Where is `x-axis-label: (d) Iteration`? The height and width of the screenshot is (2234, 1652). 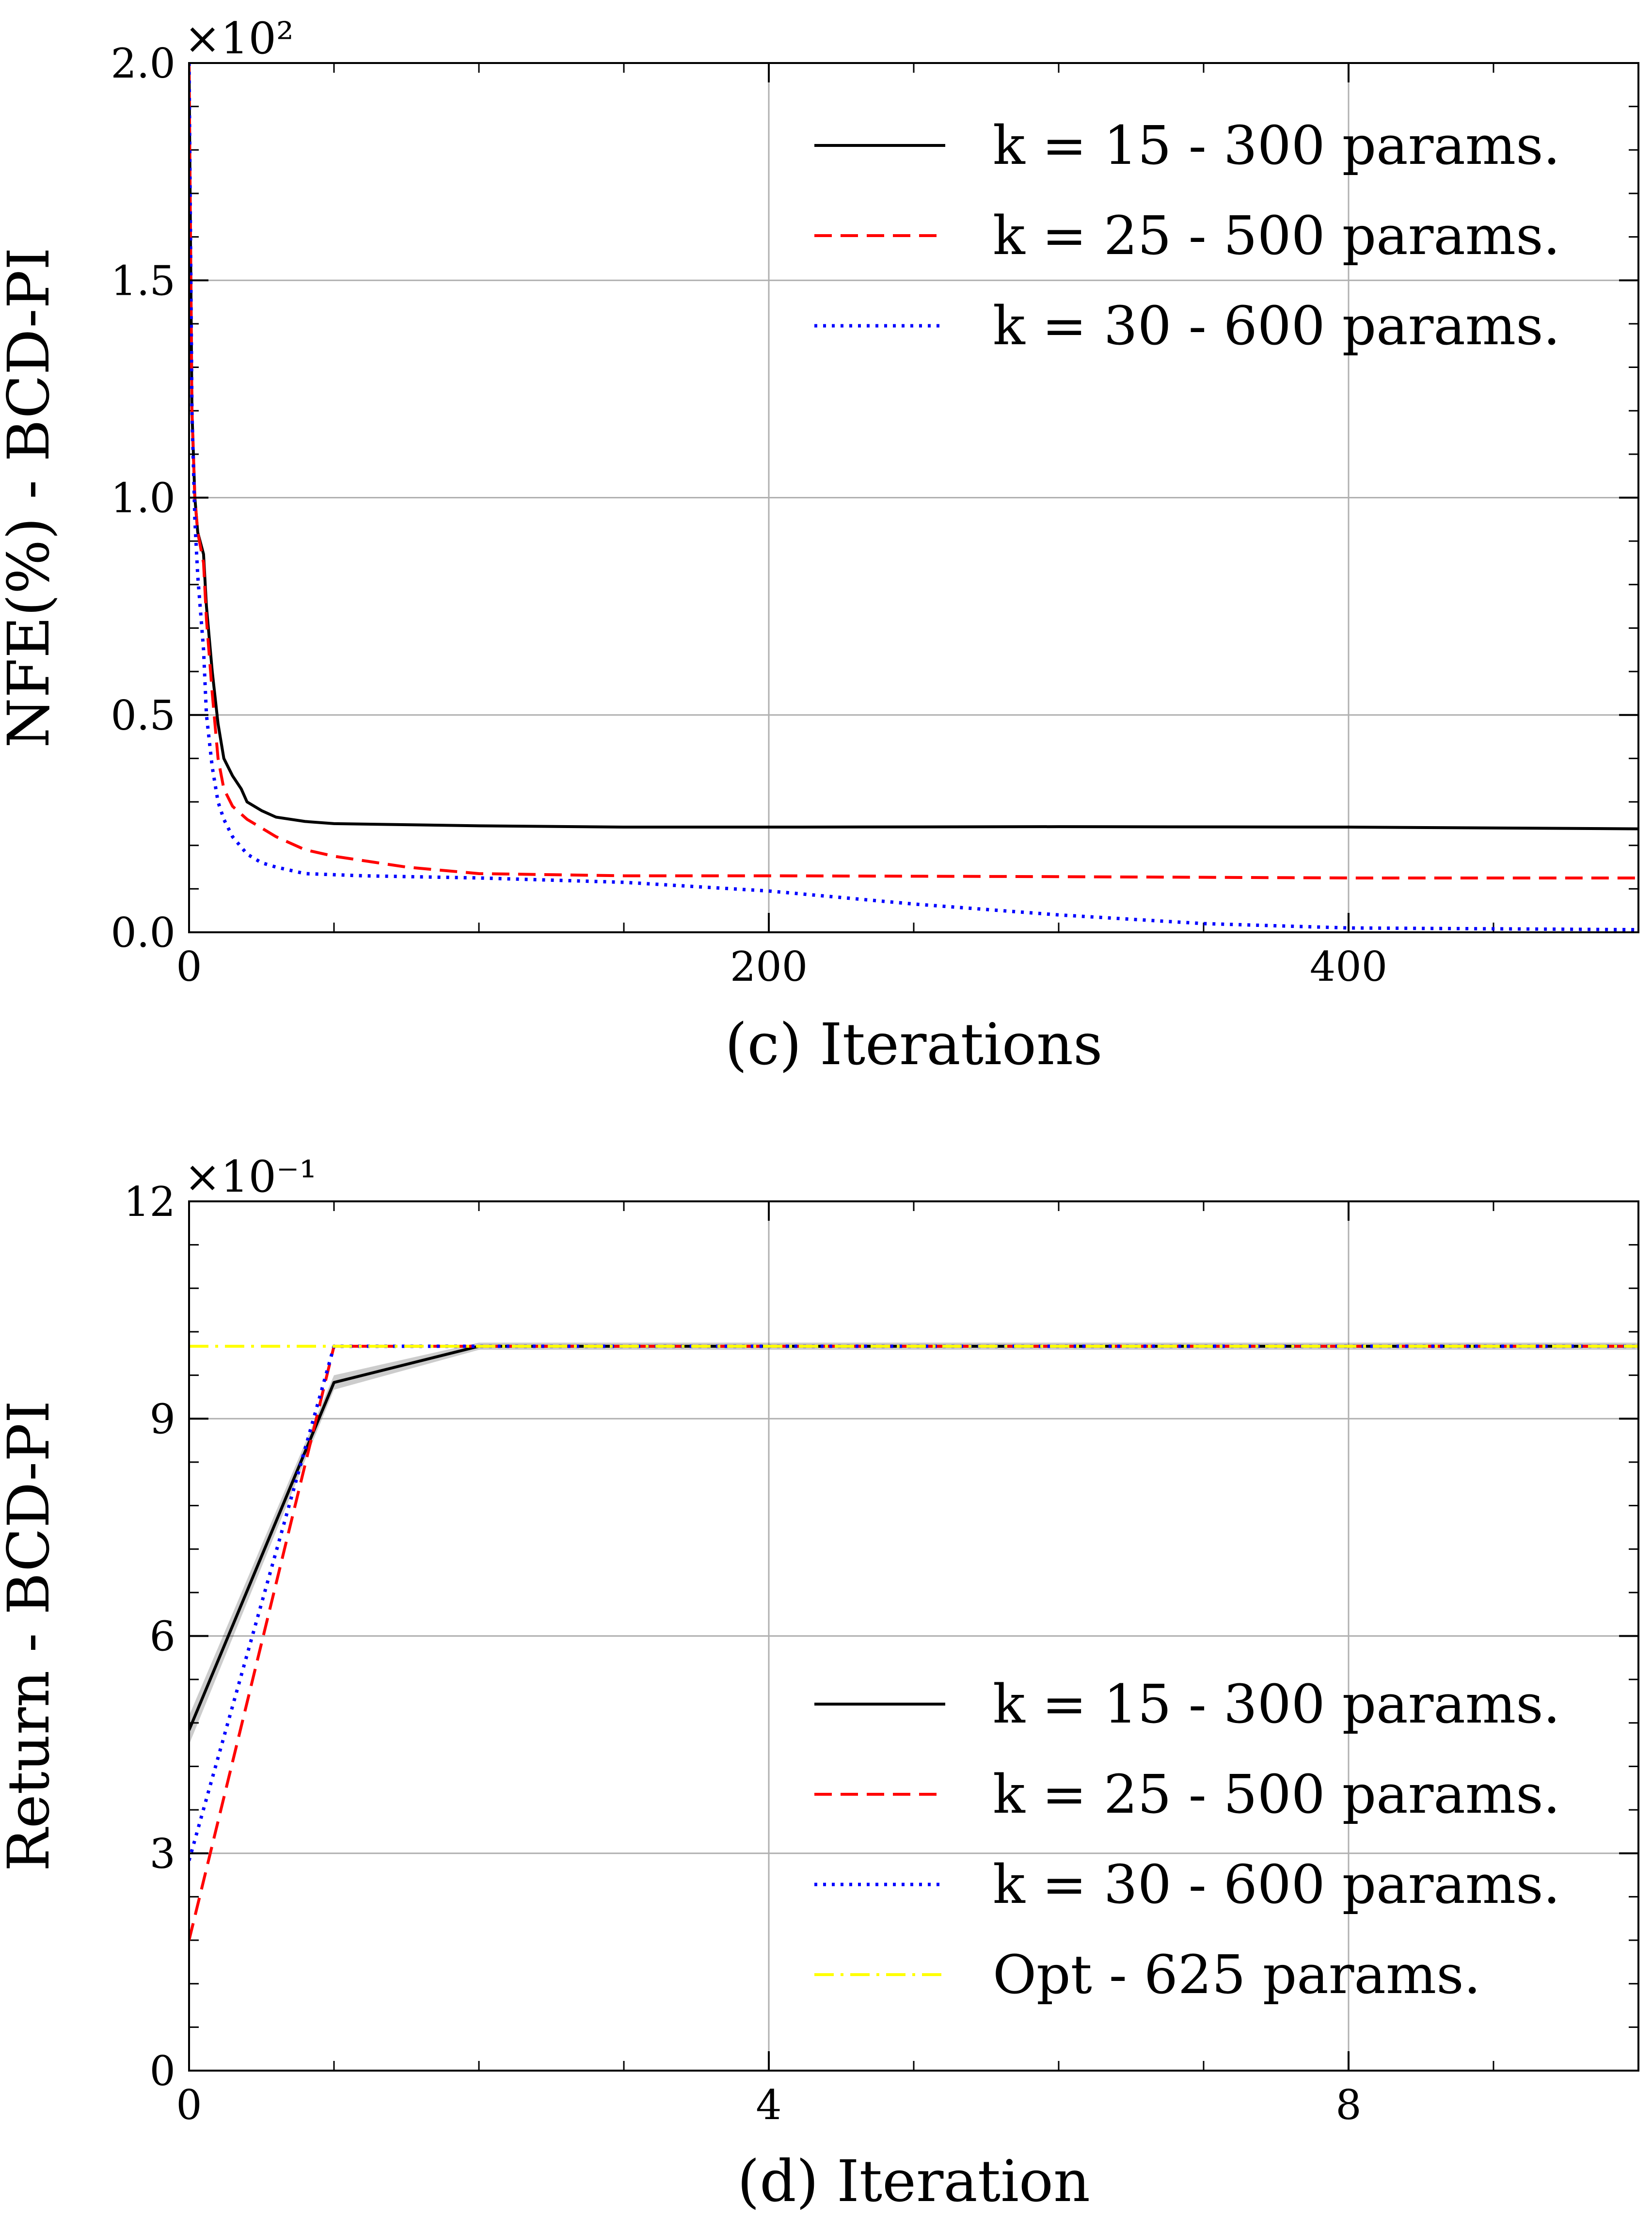 x-axis-label: (d) Iteration is located at coordinates (913, 2181).